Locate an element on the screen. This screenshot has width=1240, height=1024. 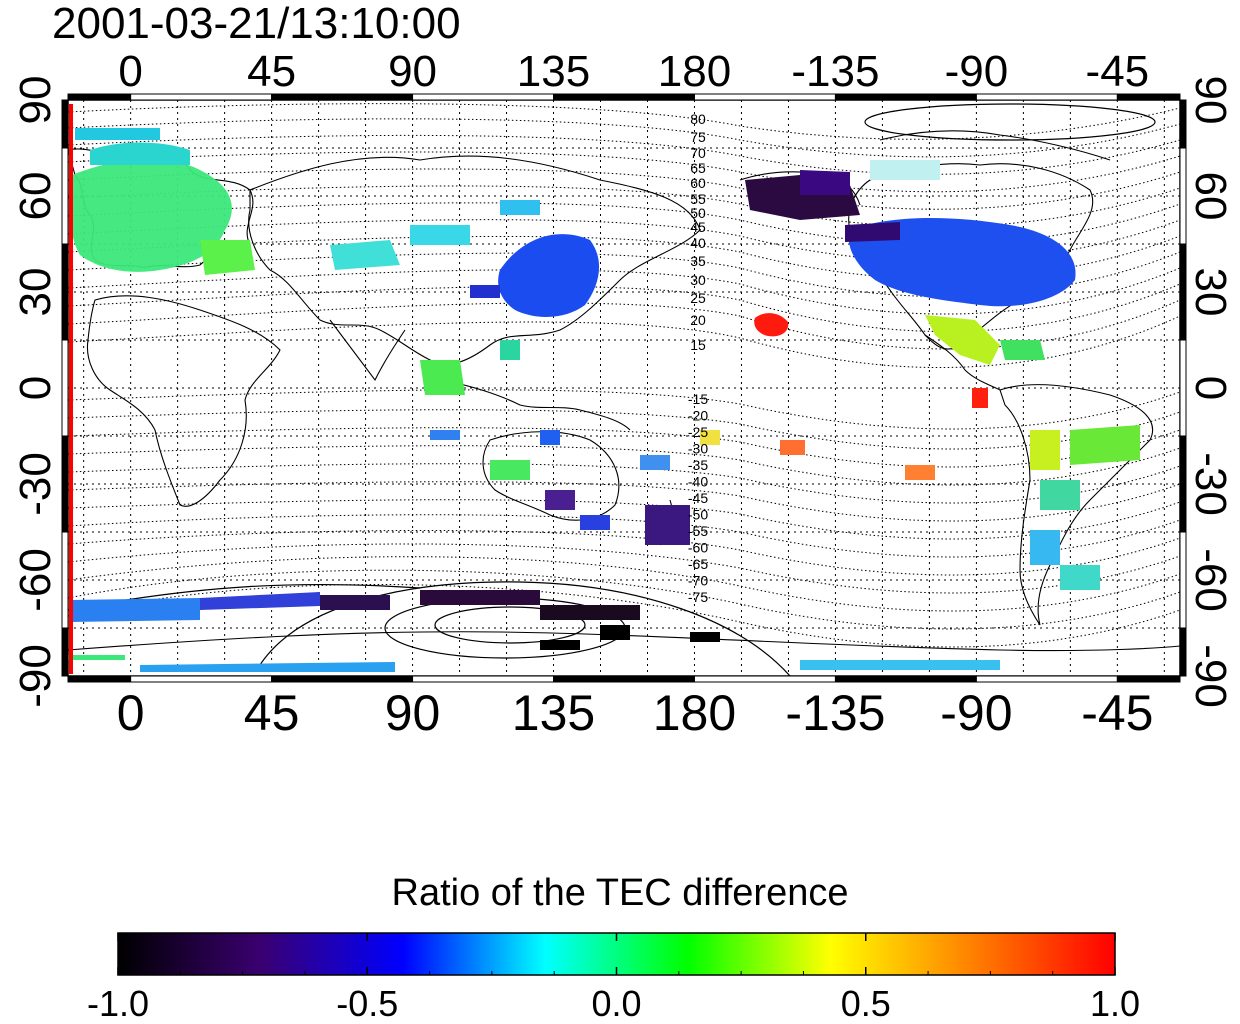
contour-label: -70 is located at coordinates (698, 581).